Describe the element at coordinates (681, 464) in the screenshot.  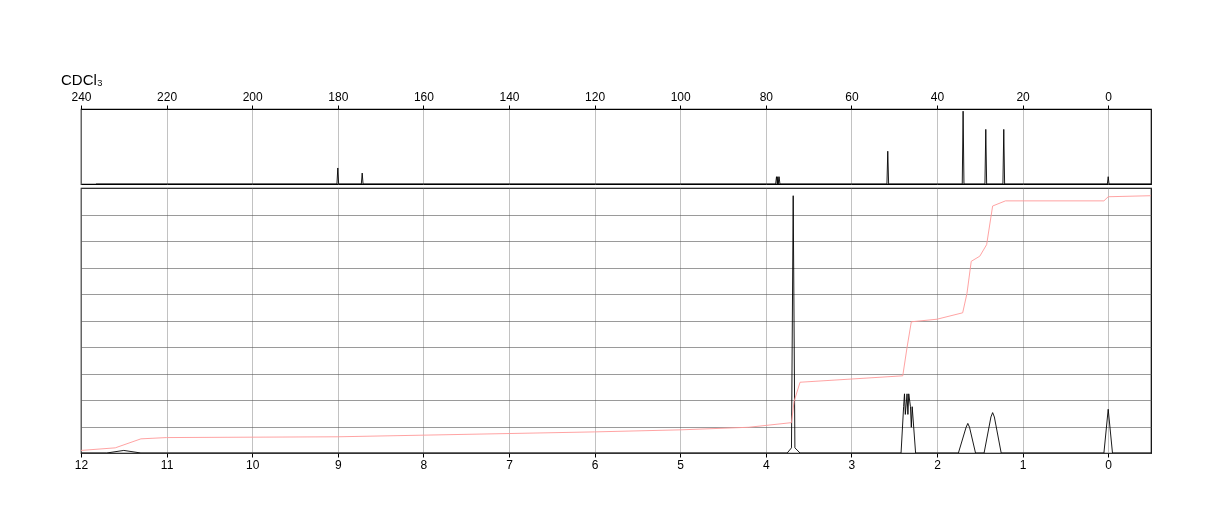
I see `x-tick-label: 5` at that location.